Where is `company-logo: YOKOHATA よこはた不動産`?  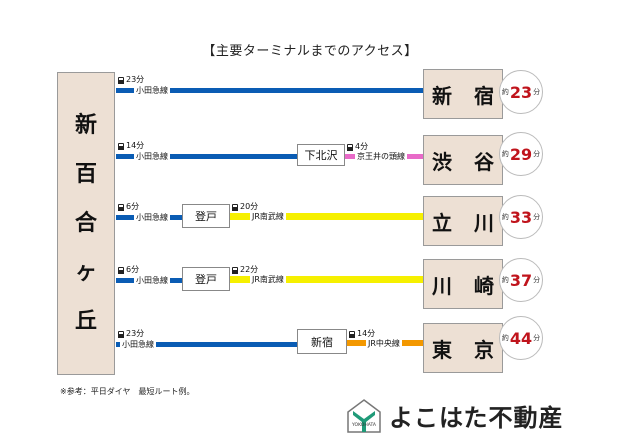 company-logo: YOKOHATA よこはた不動産 is located at coordinates (455, 415).